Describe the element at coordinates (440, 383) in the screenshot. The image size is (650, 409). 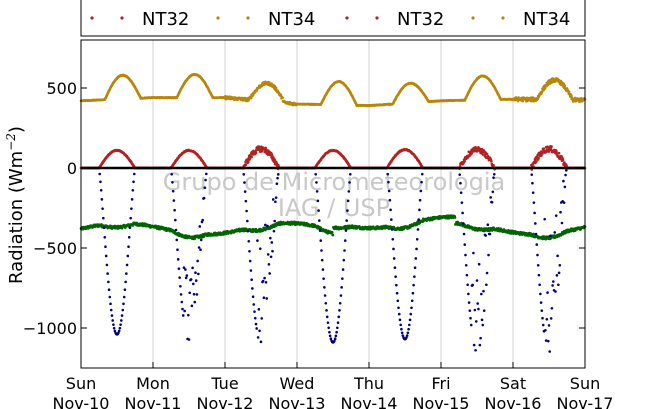
I see `x-tick-label-weekday: Fri` at that location.